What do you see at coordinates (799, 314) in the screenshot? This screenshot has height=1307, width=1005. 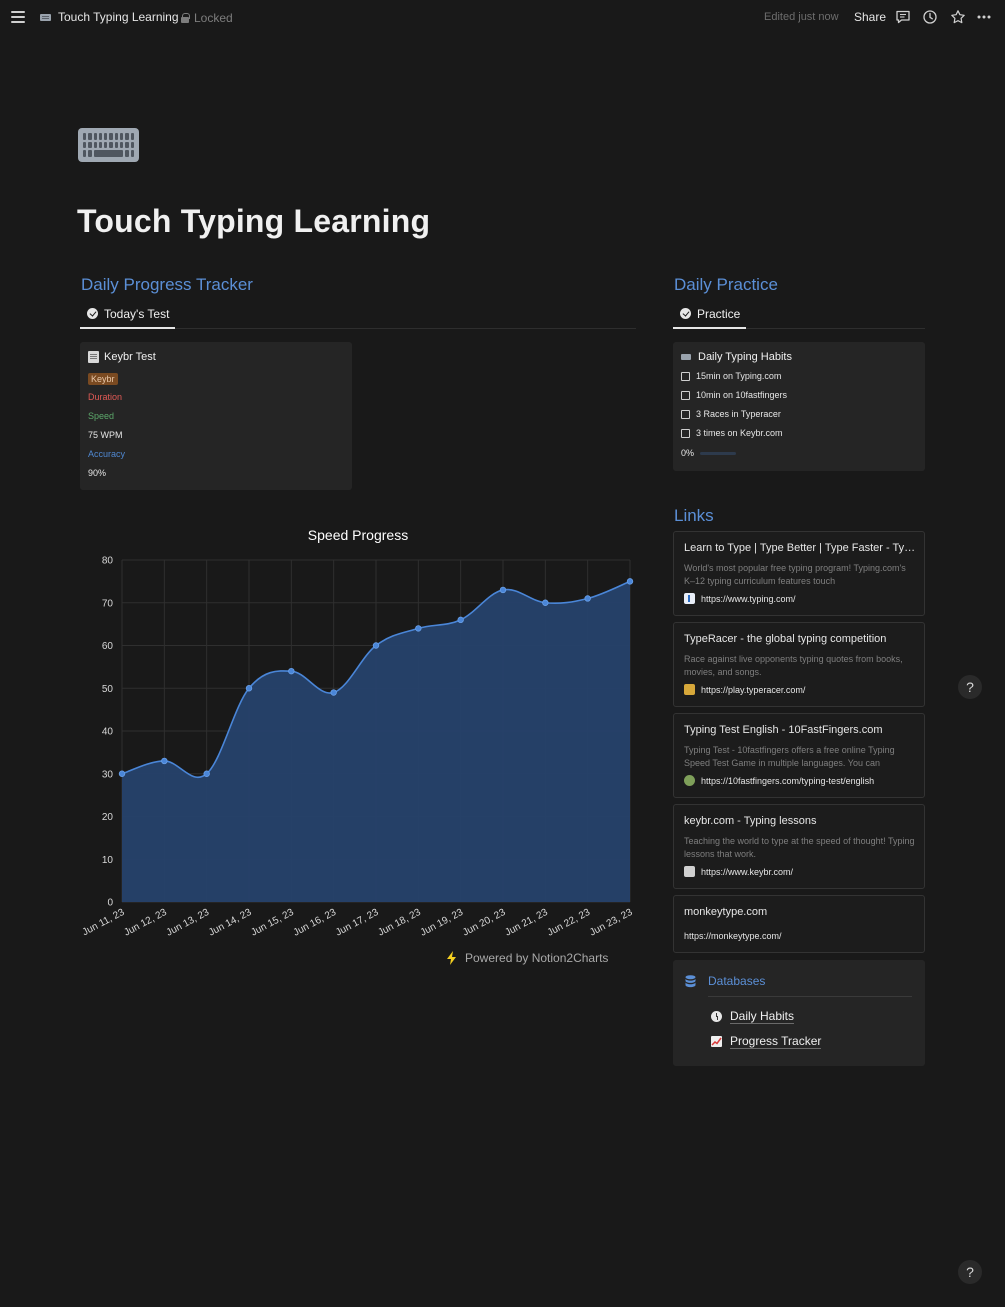 I see `practice-tabs: Practice` at bounding box center [799, 314].